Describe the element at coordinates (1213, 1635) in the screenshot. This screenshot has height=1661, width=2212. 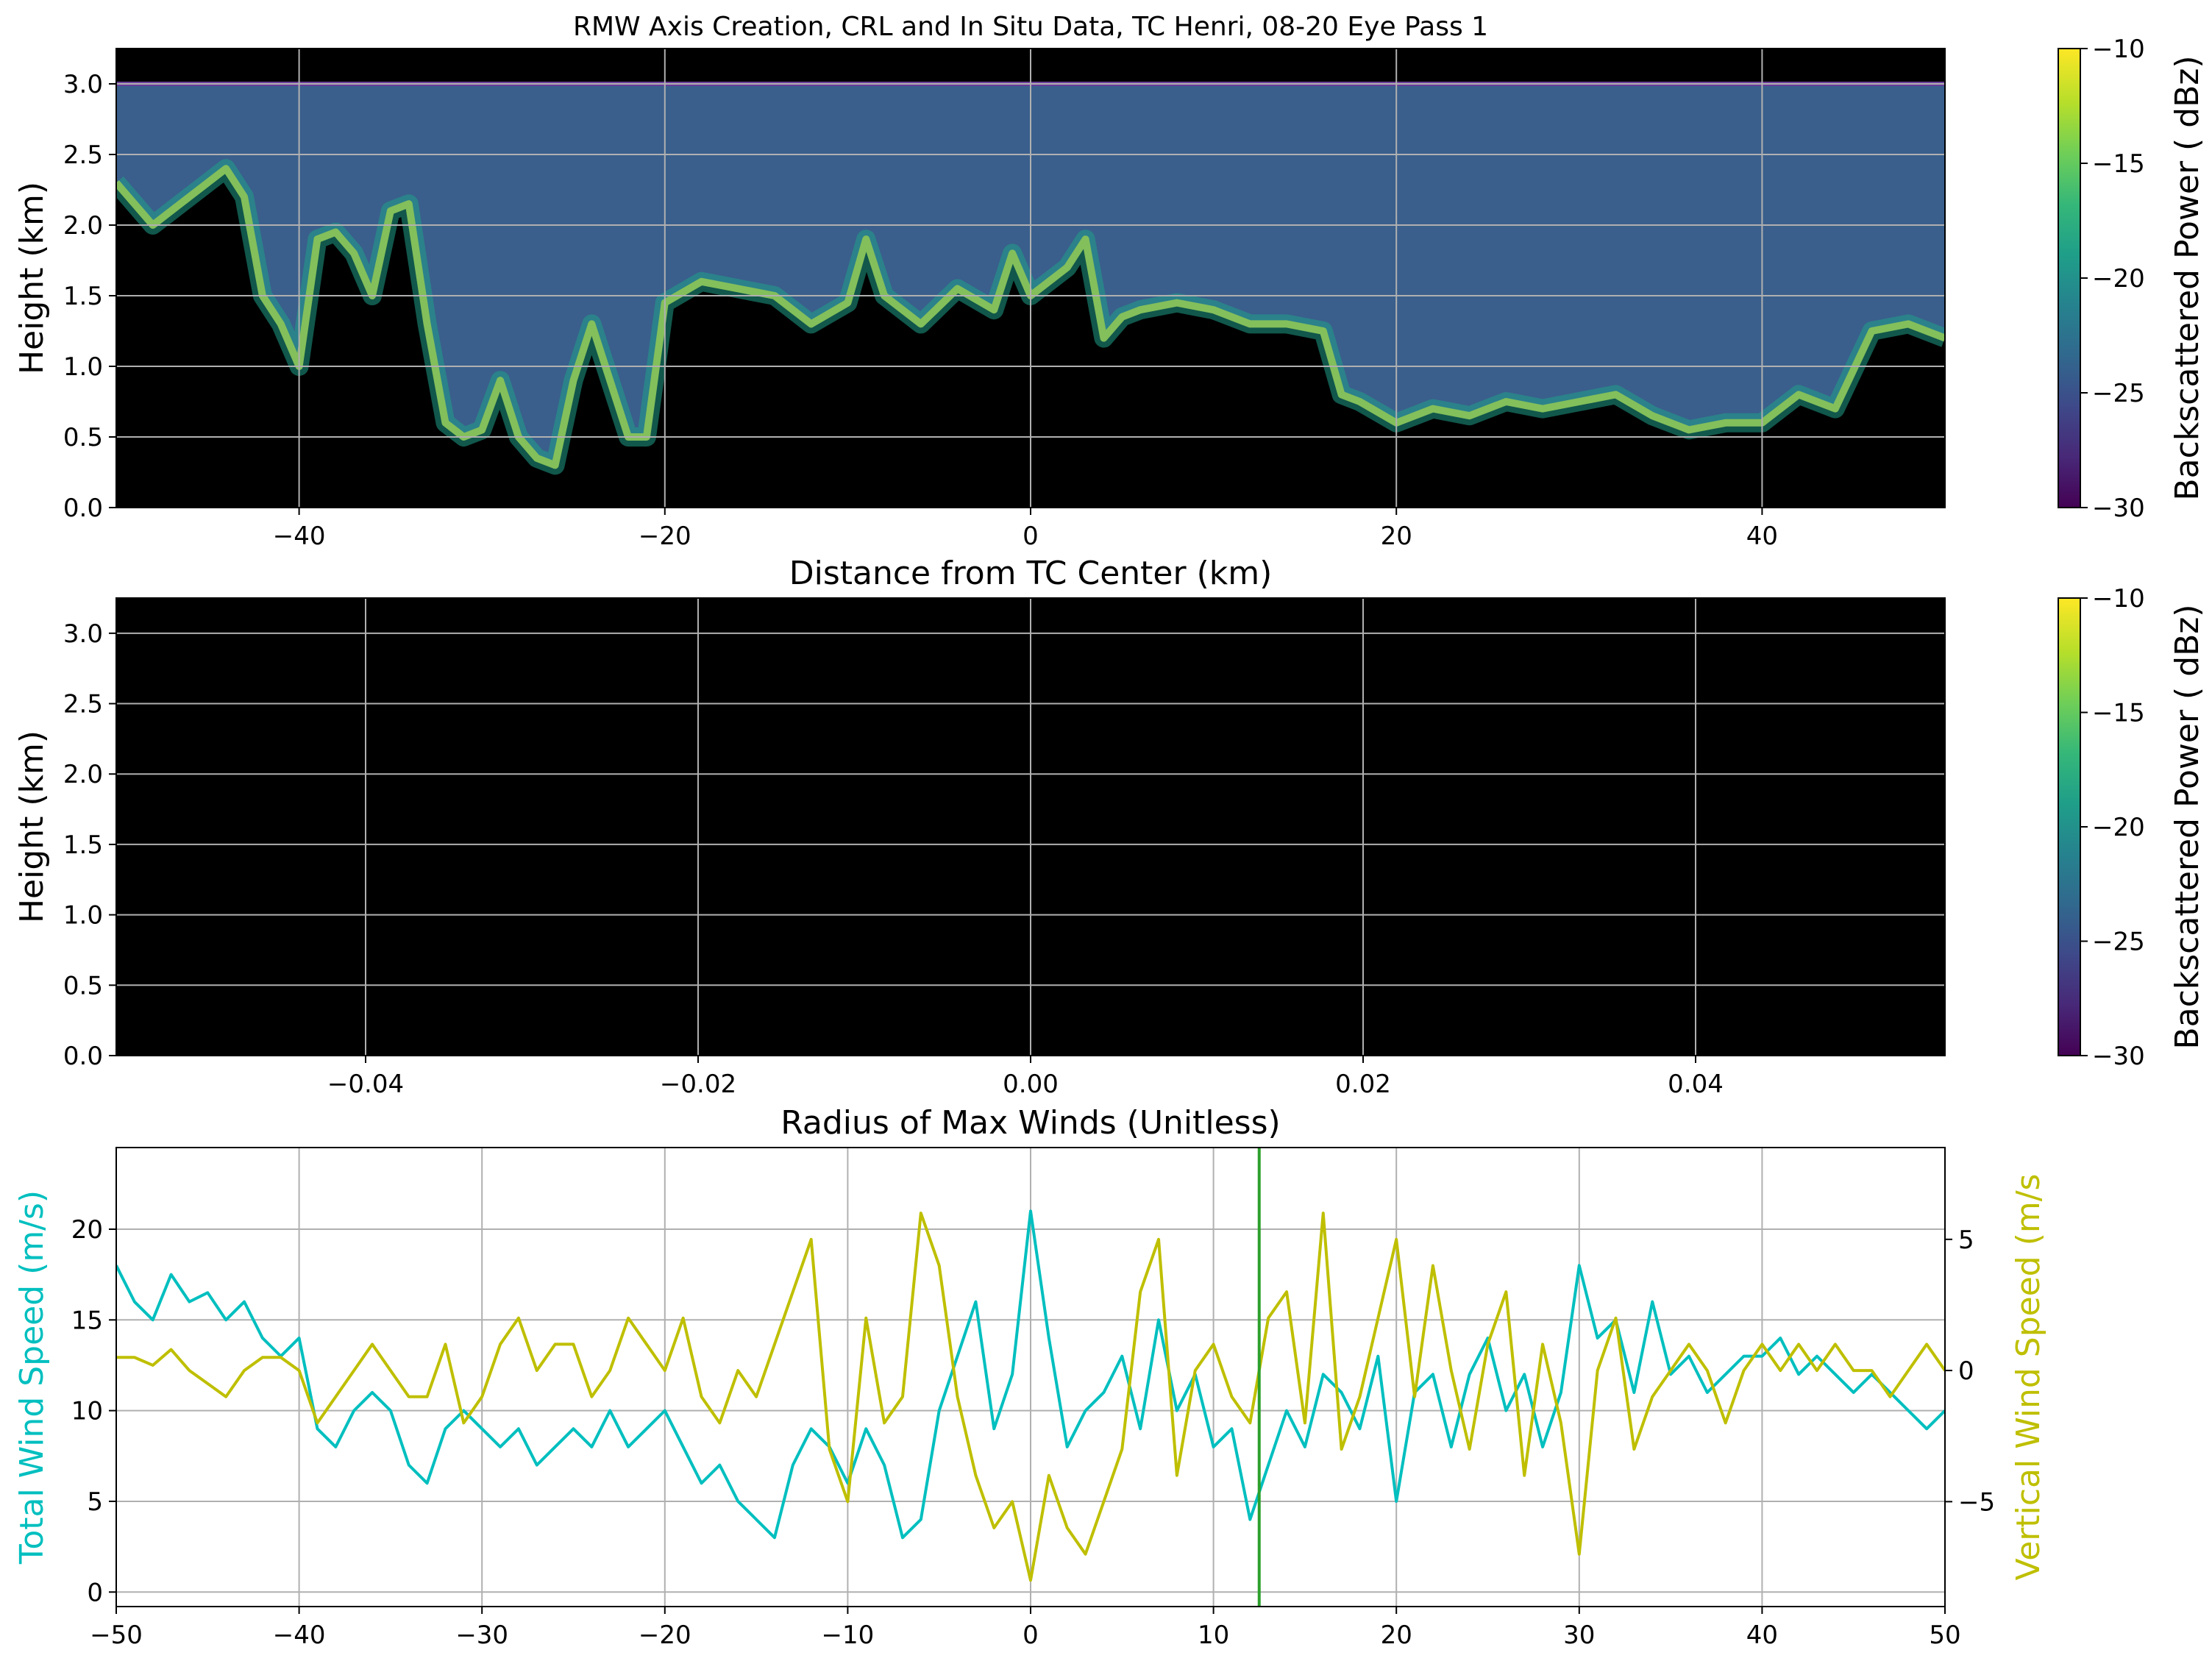
I see `bottom-x-tick-label: 10` at that location.